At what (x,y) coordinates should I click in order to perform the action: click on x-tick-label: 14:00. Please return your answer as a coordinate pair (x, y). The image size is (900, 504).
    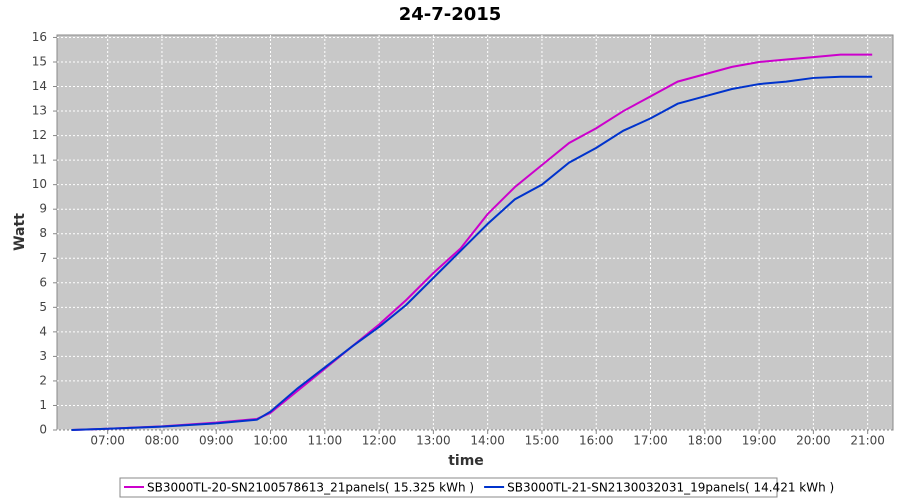
    Looking at the image, I should click on (487, 441).